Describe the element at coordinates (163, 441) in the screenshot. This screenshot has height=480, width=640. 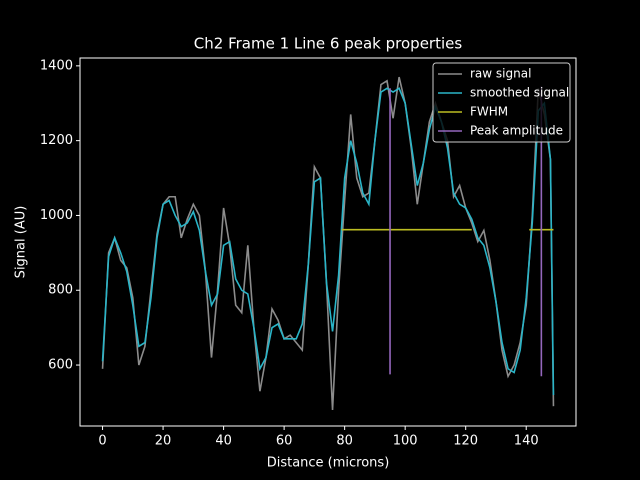
I see `x-tick-label: 20` at that location.